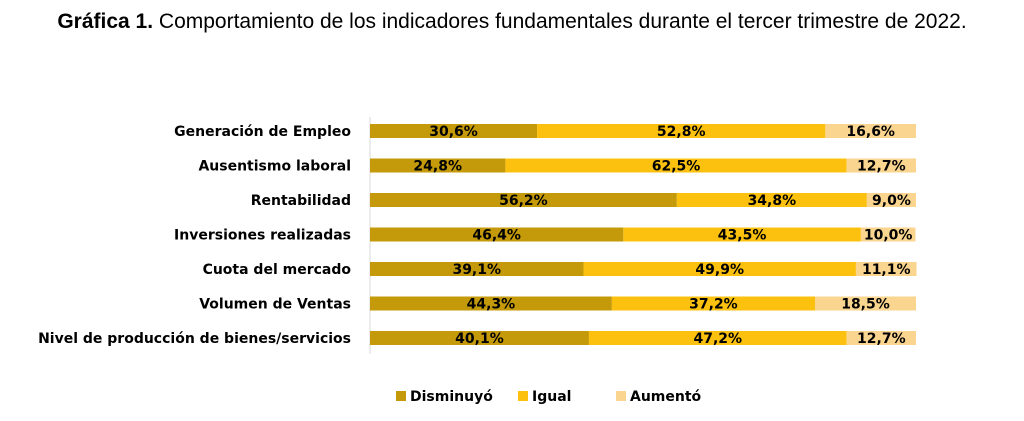  Describe the element at coordinates (277, 270) in the screenshot. I see `category-label: Cuota del mercado` at that location.